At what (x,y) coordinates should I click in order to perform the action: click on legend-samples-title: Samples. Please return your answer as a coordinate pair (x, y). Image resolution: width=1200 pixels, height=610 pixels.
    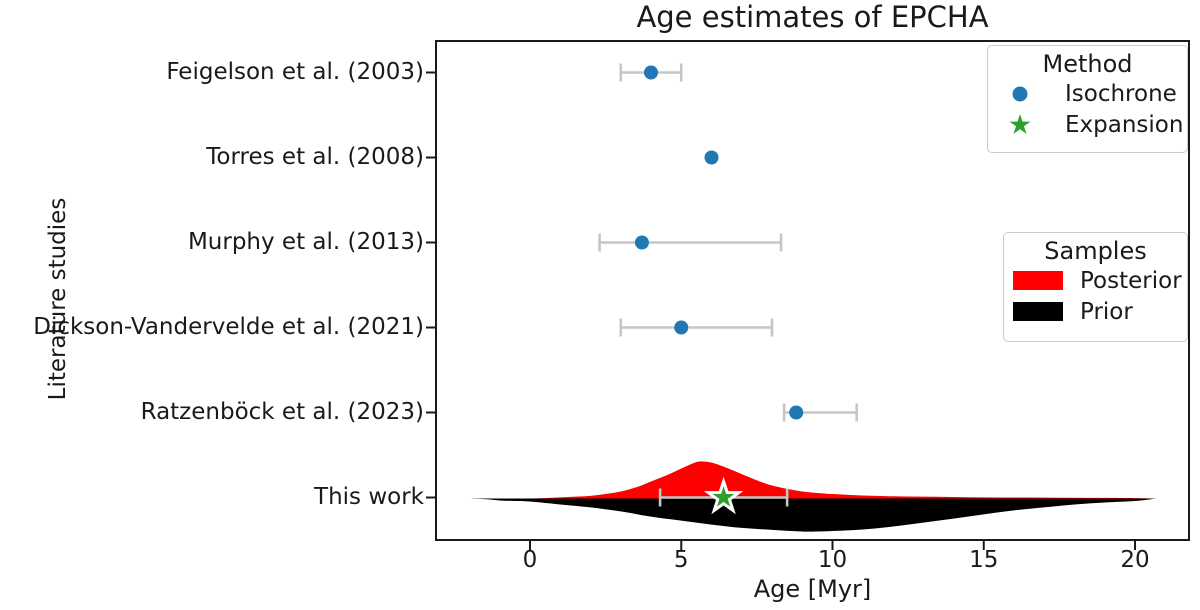
    Looking at the image, I should click on (1095, 251).